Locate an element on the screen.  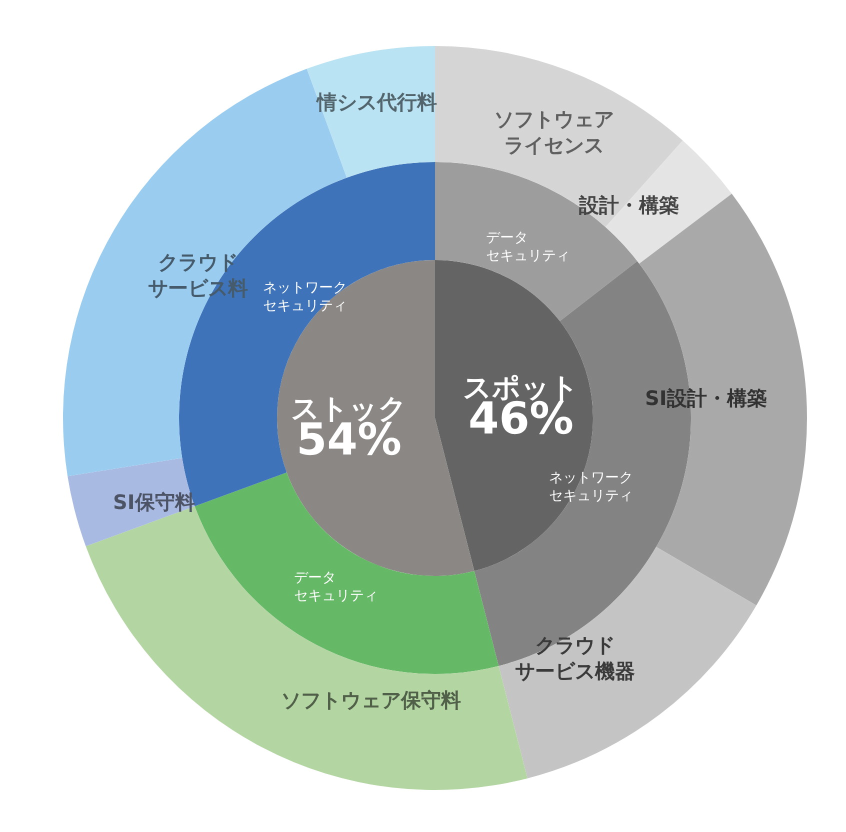
slice-label: 設計・構築 is located at coordinates (628, 205).